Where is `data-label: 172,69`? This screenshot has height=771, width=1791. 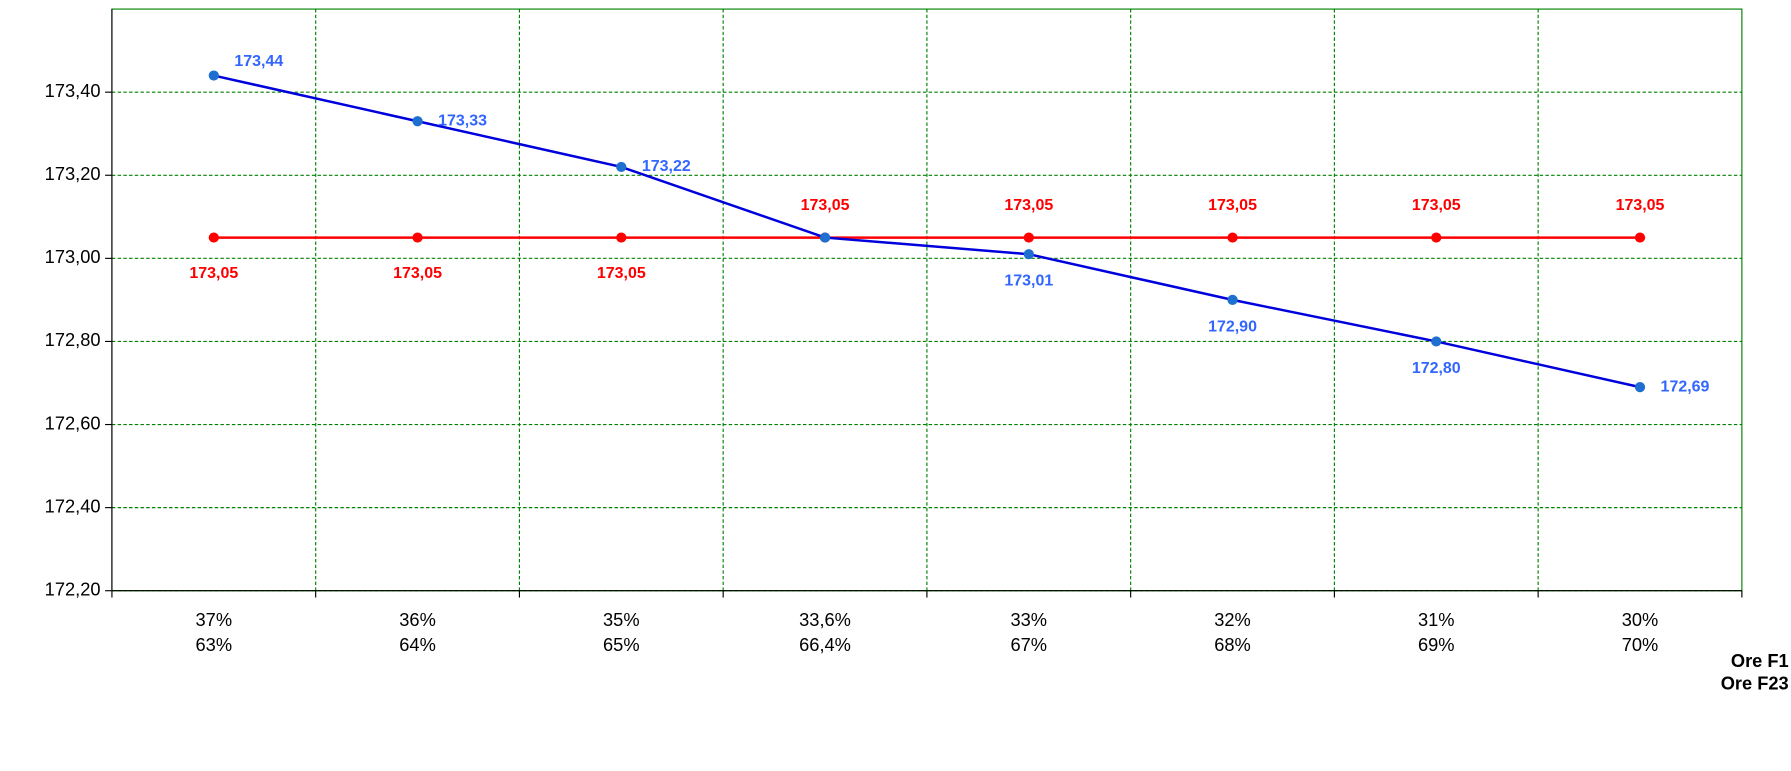
data-label: 172,69 is located at coordinates (1685, 386).